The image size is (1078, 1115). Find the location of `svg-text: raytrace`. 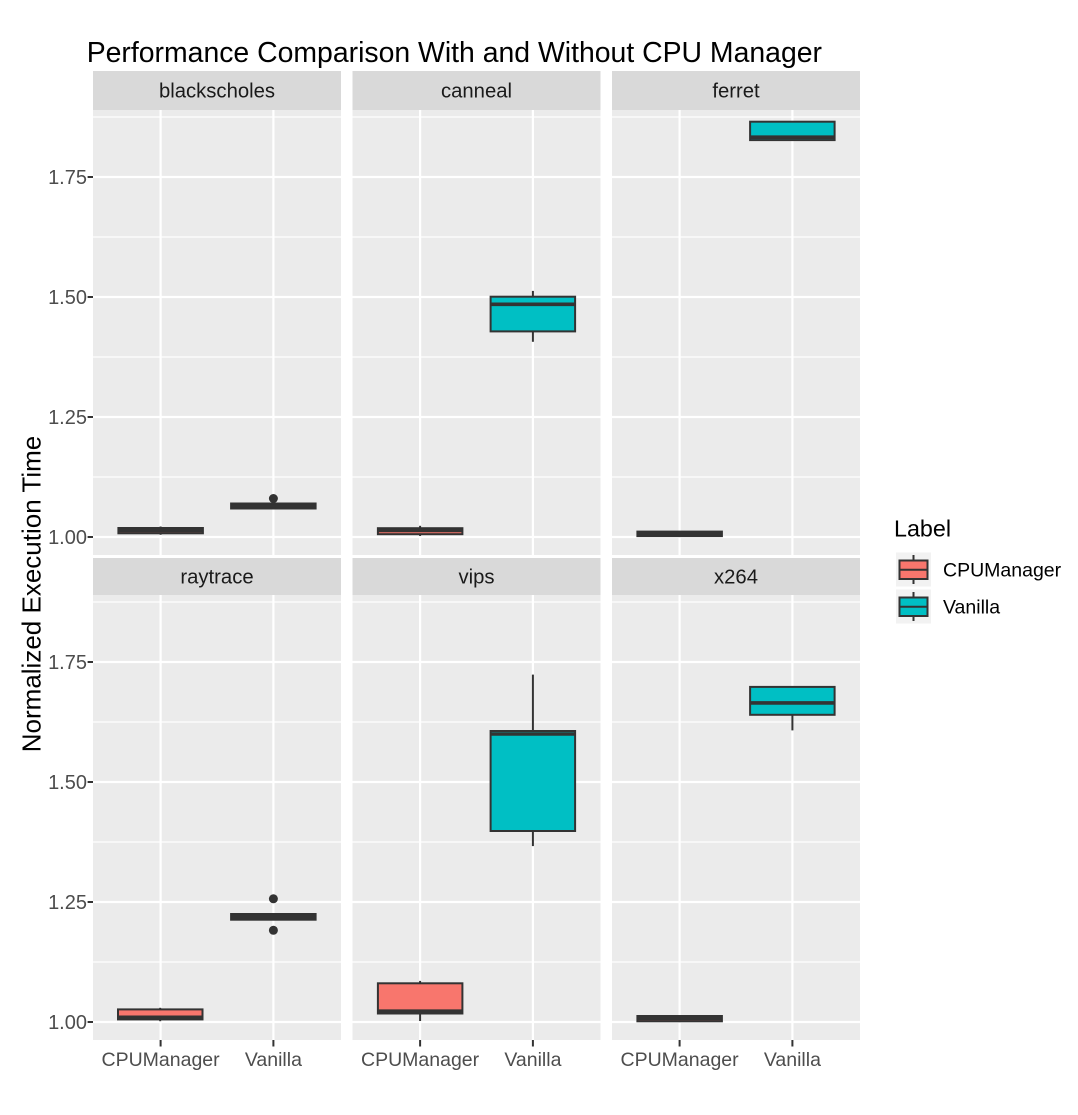

svg-text: raytrace is located at coordinates (216, 578).